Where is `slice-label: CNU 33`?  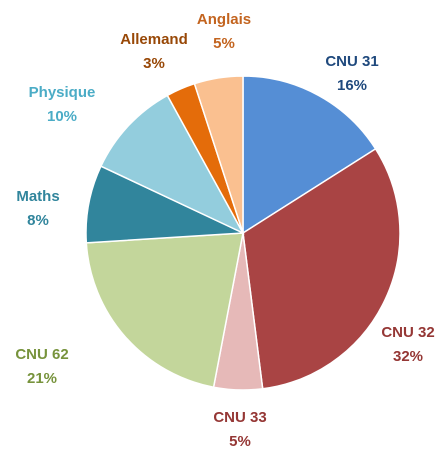
slice-label: CNU 33 is located at coordinates (239, 417).